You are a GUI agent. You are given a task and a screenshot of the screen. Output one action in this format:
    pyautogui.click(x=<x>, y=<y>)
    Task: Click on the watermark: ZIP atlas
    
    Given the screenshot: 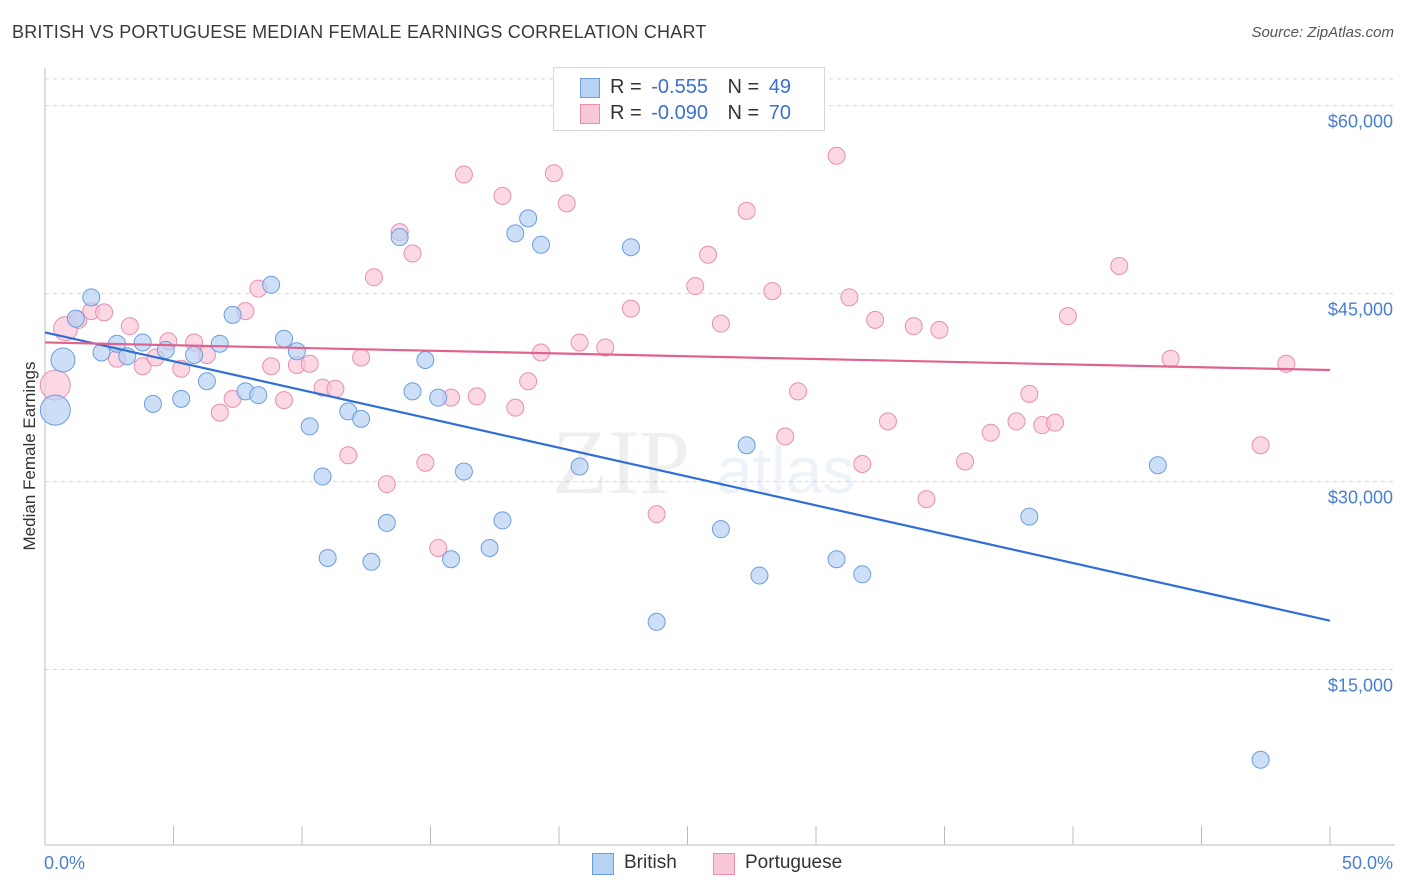 What is the action you would take?
    pyautogui.click(x=703, y=462)
    